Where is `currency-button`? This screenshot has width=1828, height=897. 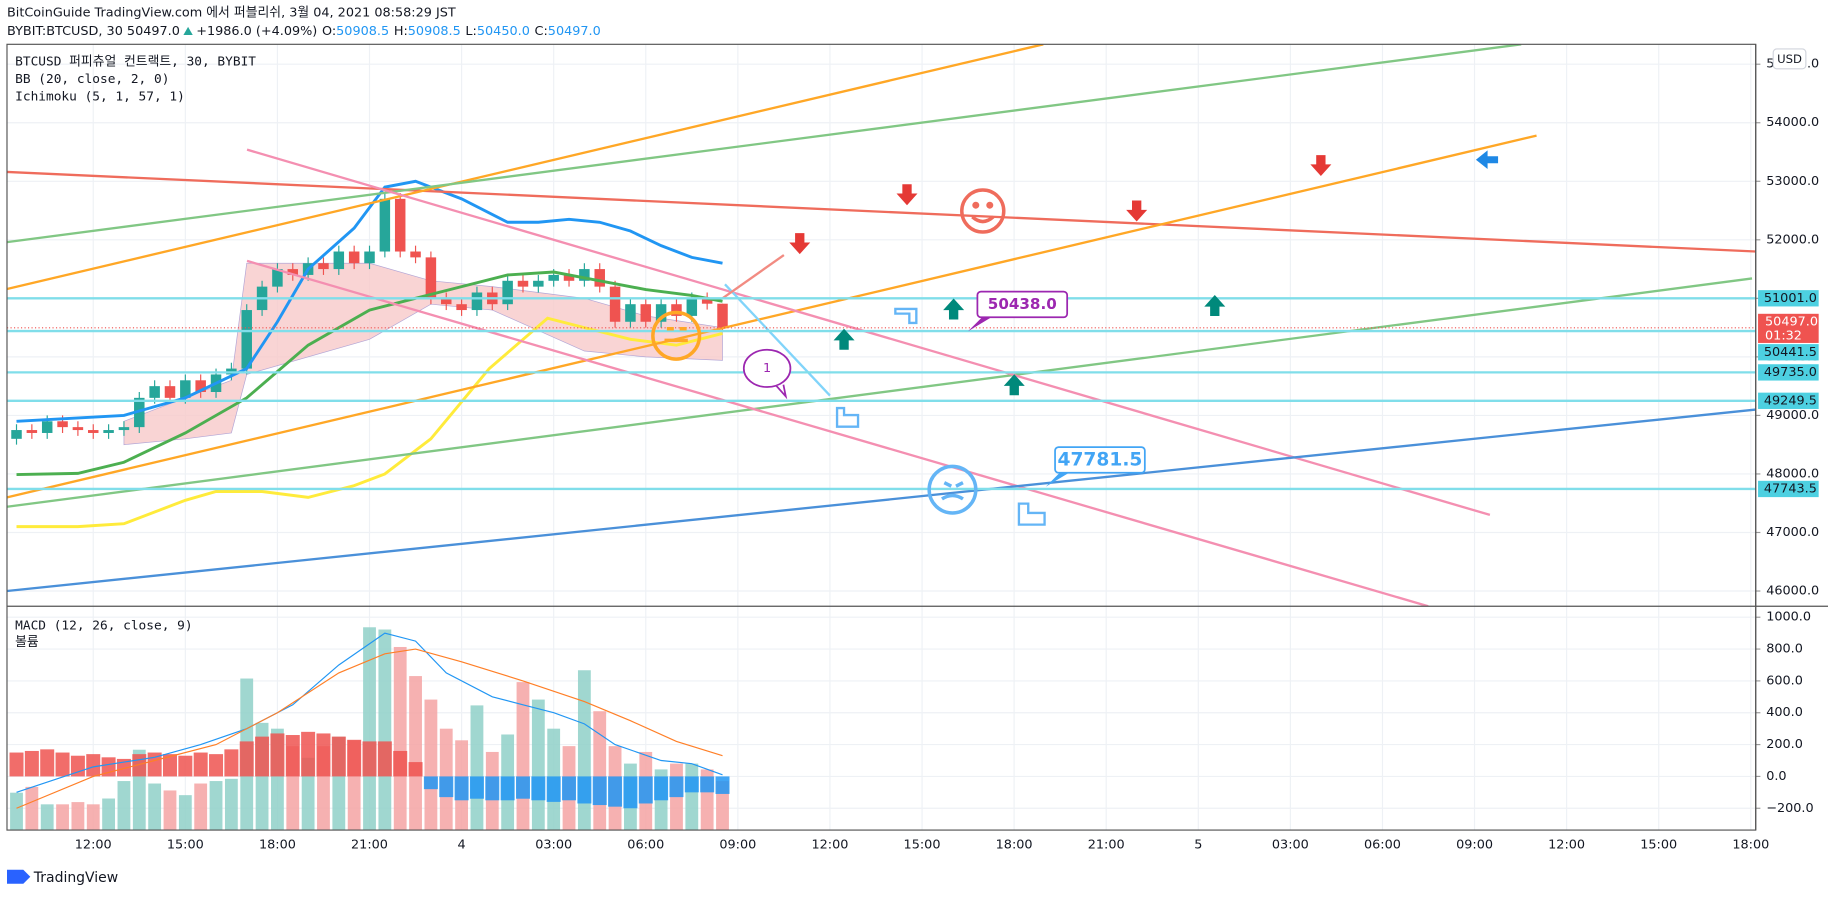
currency-button is located at coordinates (1789, 59).